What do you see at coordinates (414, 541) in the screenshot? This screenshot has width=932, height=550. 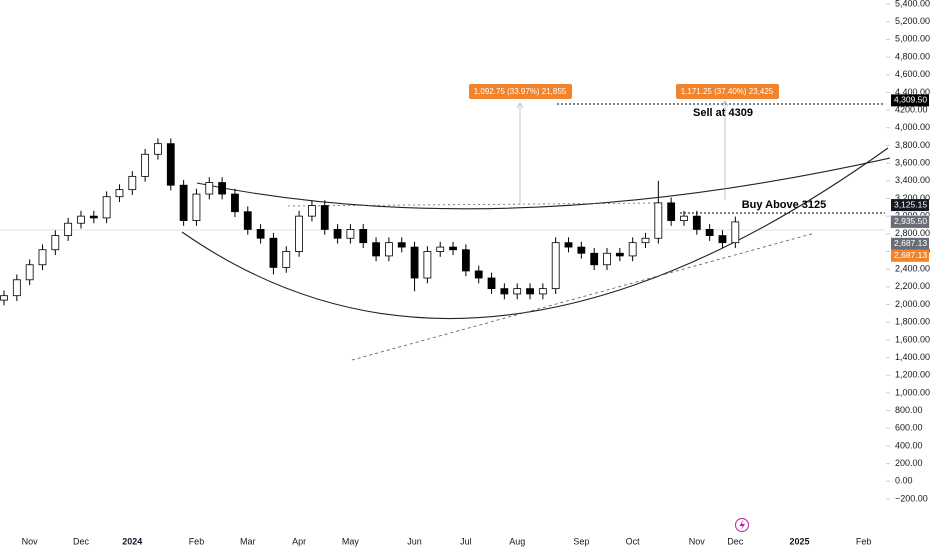 I see `x-tick-label: Jun` at bounding box center [414, 541].